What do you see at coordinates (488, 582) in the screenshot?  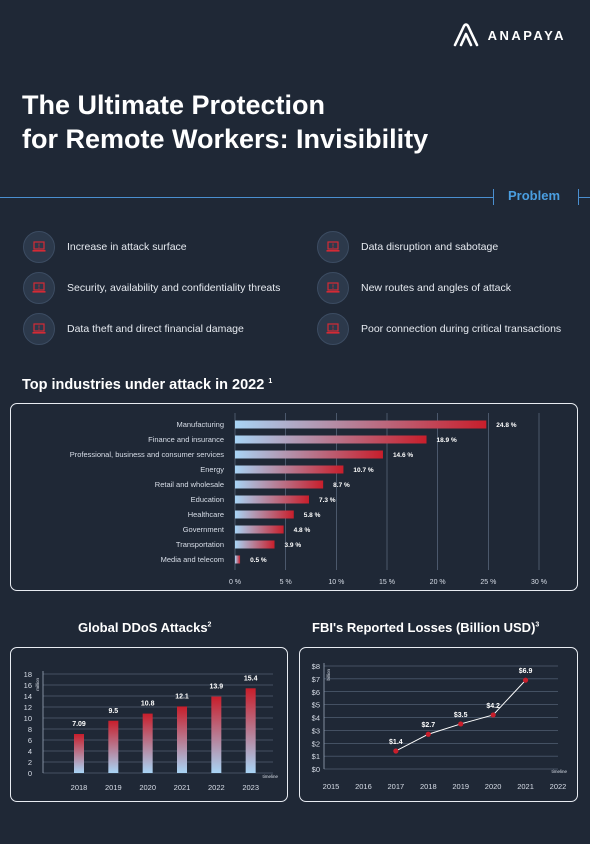 I see `x-tick-label: 25 %` at bounding box center [488, 582].